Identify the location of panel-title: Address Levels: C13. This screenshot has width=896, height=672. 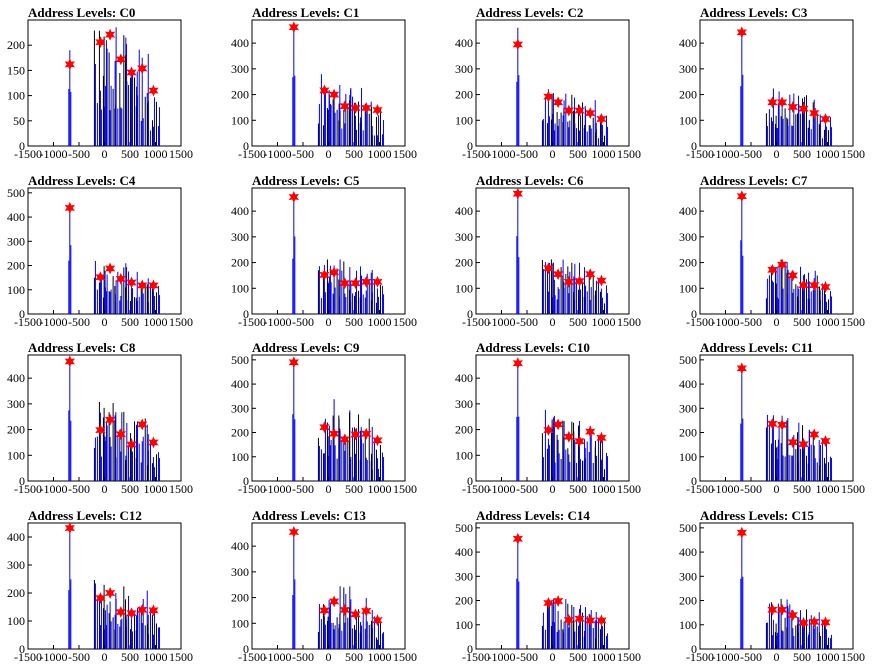
(309, 515).